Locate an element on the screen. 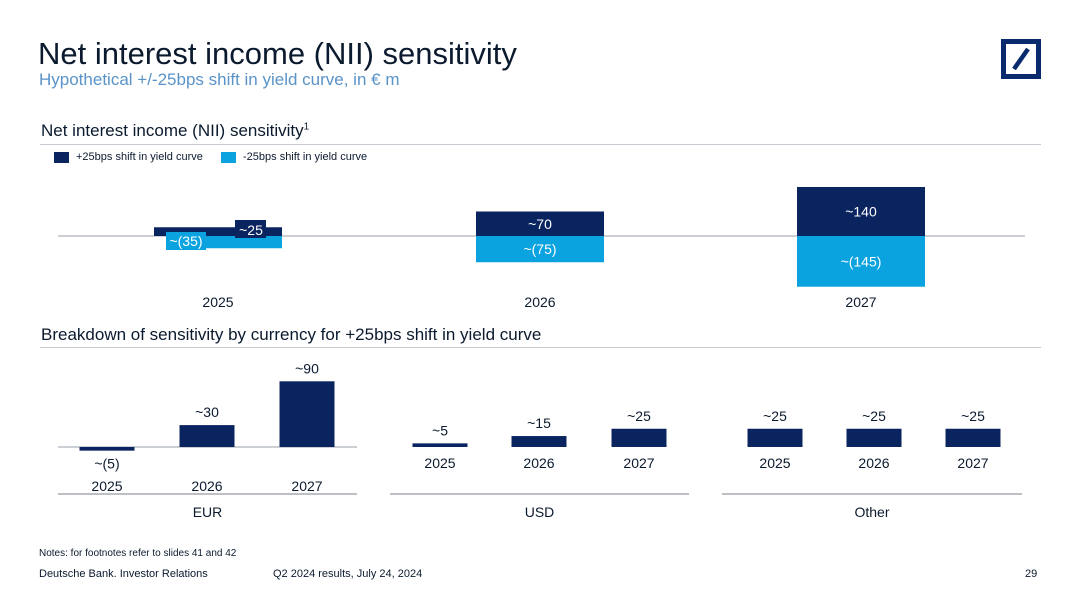 The width and height of the screenshot is (1080, 608). label-eur-2026: ~30 is located at coordinates (207, 412).